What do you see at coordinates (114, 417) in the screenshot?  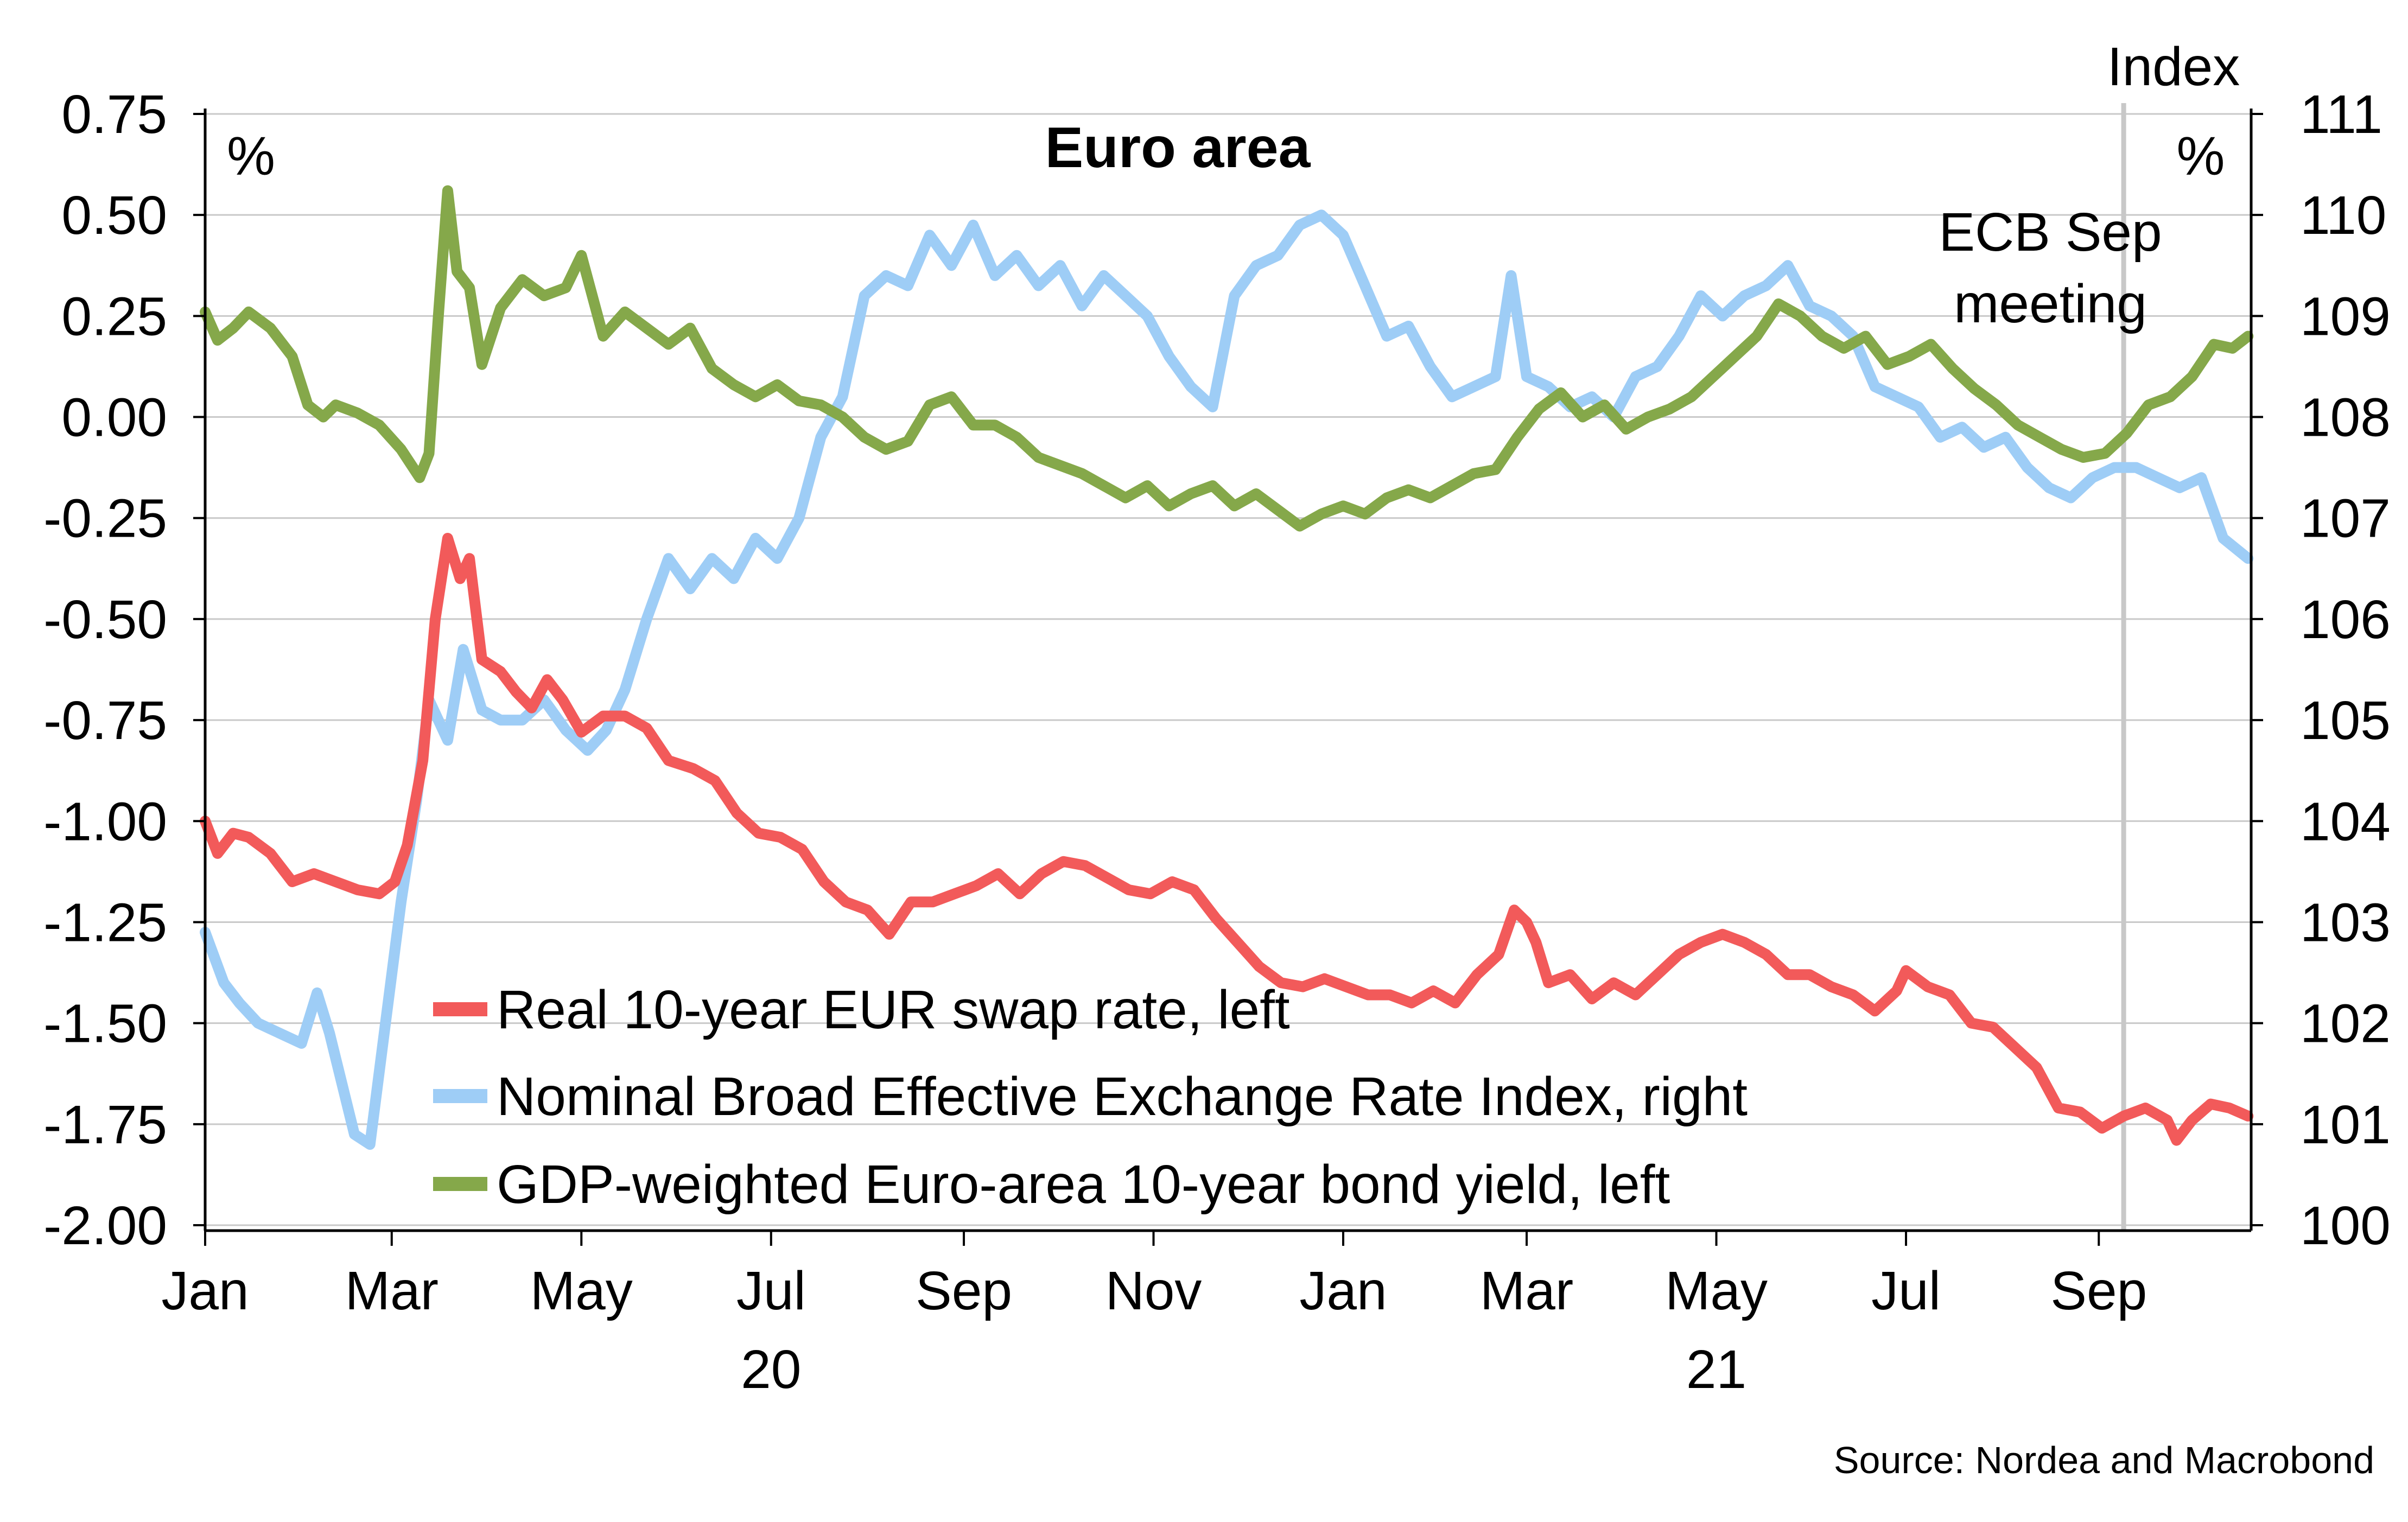 I see `left-tick-label: 0.00` at bounding box center [114, 417].